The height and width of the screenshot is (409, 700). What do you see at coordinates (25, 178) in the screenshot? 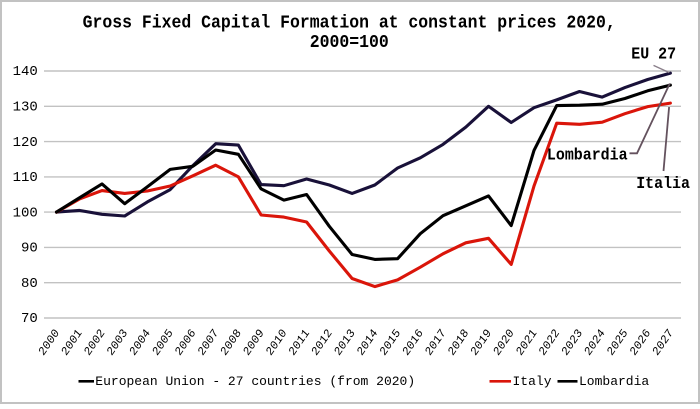
I see `svg-text: 110` at bounding box center [25, 178].